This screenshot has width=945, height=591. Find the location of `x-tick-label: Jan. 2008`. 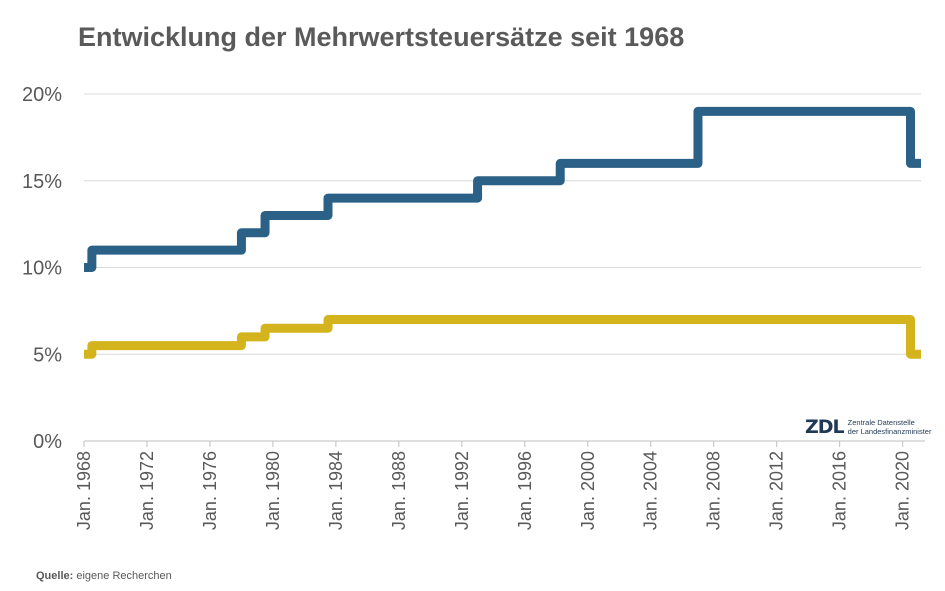

x-tick-label: Jan. 2008 is located at coordinates (714, 490).